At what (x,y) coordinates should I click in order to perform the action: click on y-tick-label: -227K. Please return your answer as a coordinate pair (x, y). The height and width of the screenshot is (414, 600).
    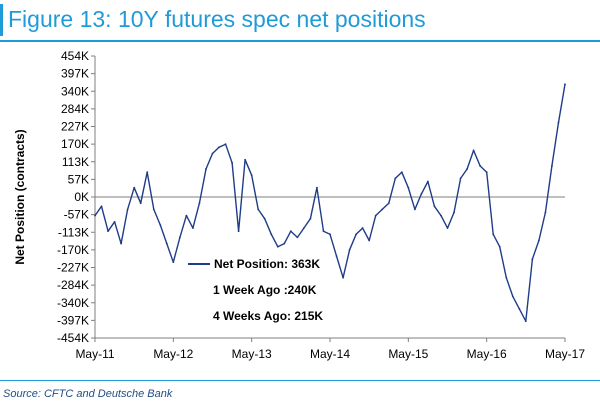
    Looking at the image, I should click on (73, 268).